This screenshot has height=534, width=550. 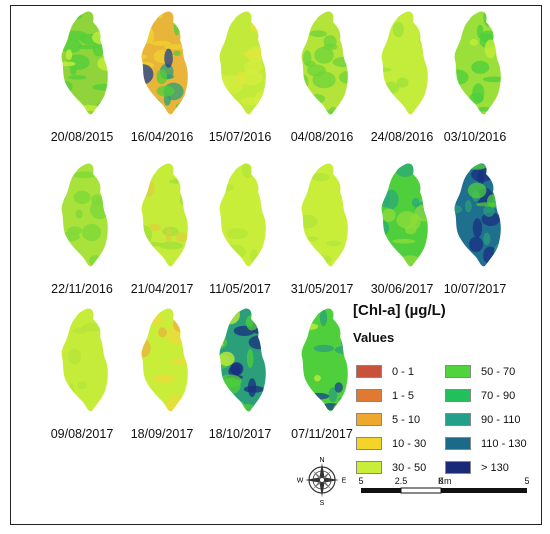 I want to click on legend-item: 70 - 90, so click(x=480, y=395).